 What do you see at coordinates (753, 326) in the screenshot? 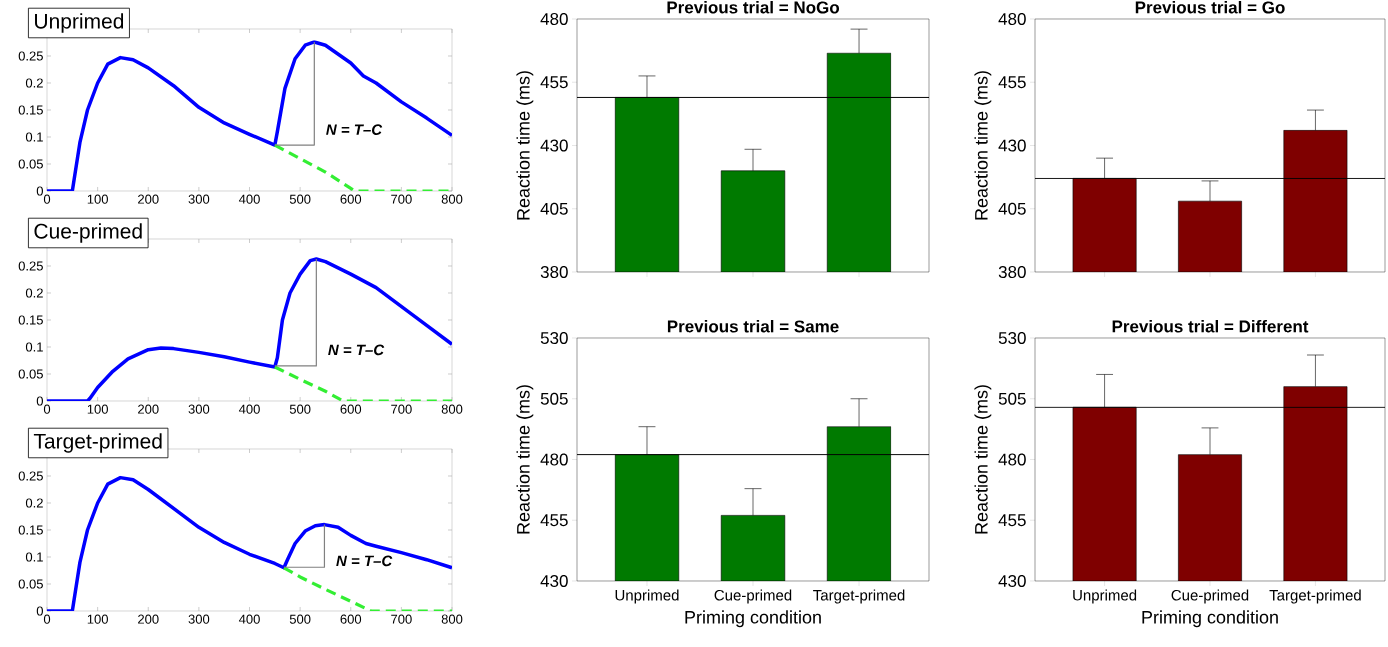
I see `chart-title: Previous trial = Same` at bounding box center [753, 326].